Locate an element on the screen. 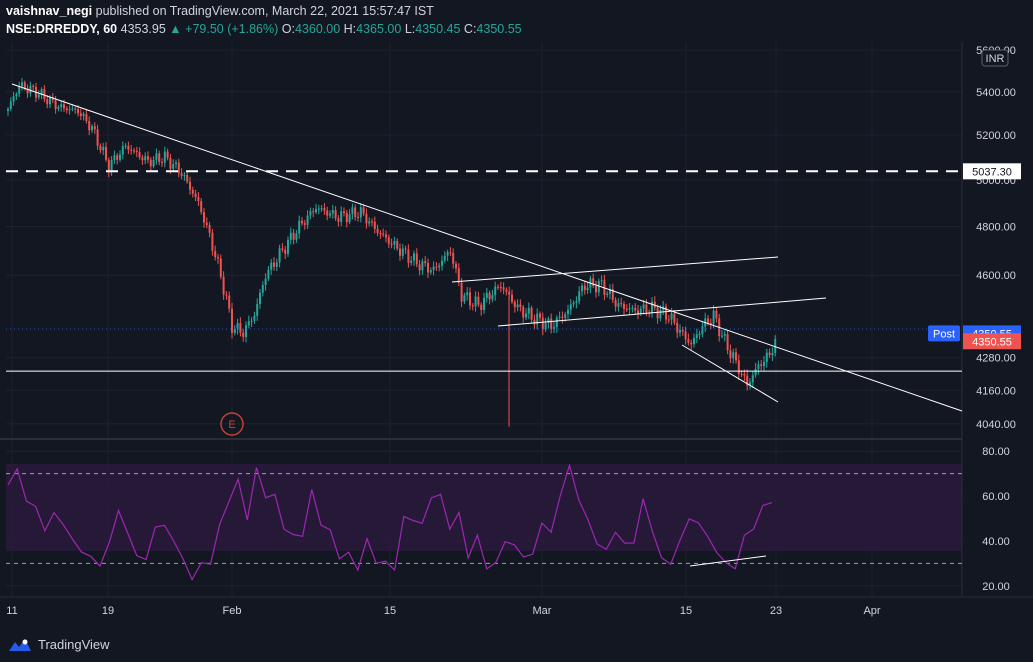 This screenshot has height=662, width=1033. time-tick-label: Feb is located at coordinates (232, 611).